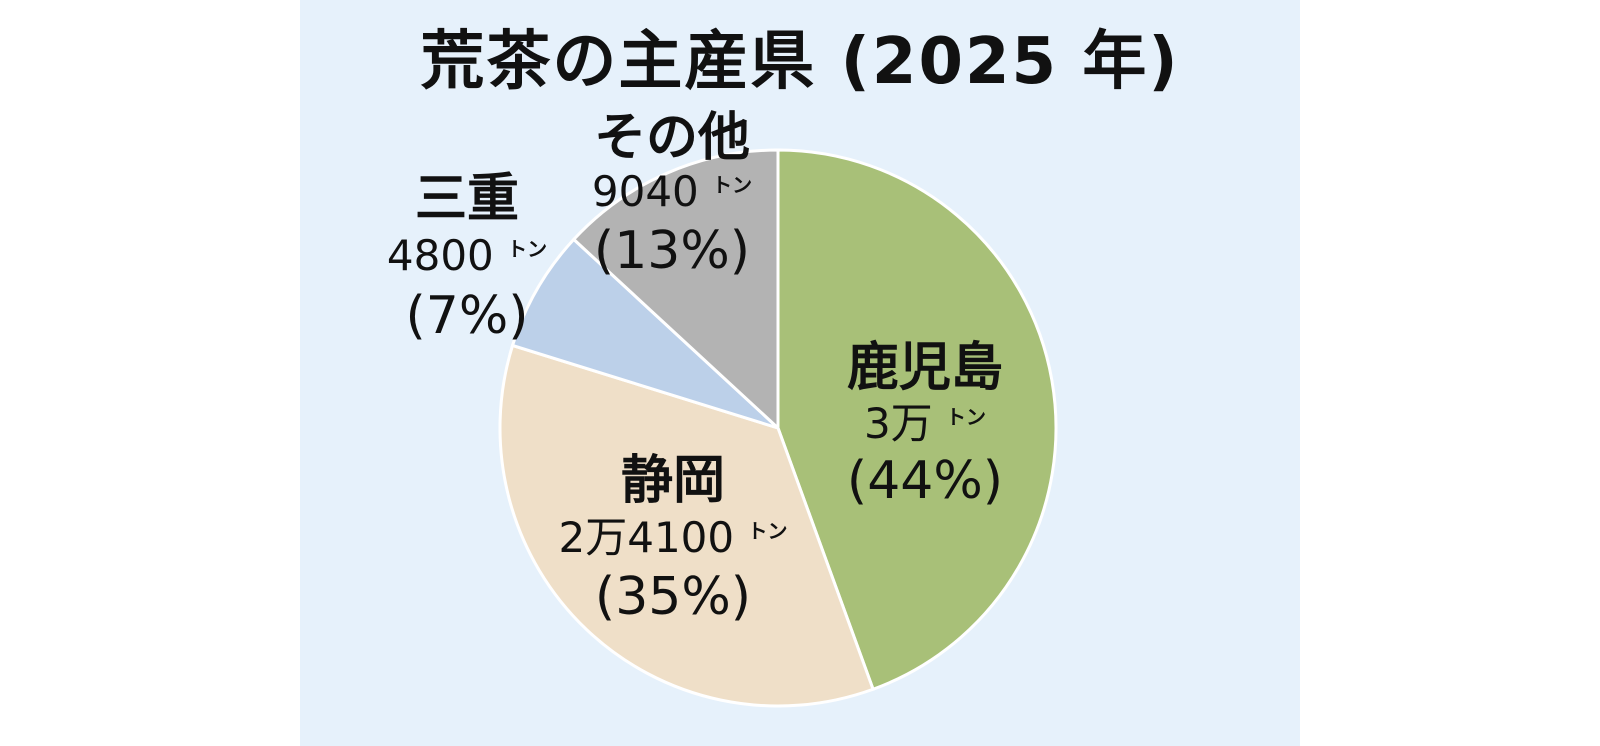 The image size is (1600, 746). Describe the element at coordinates (467, 255) in the screenshot. I see `slice-label-amount-mie: 4800 トン` at that location.